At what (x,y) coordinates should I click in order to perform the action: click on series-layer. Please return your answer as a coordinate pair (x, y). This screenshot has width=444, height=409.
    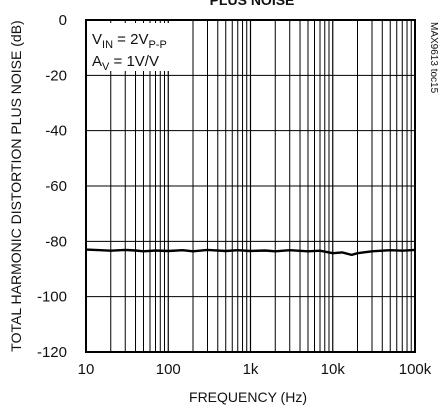
    Looking at the image, I should click on (250, 252).